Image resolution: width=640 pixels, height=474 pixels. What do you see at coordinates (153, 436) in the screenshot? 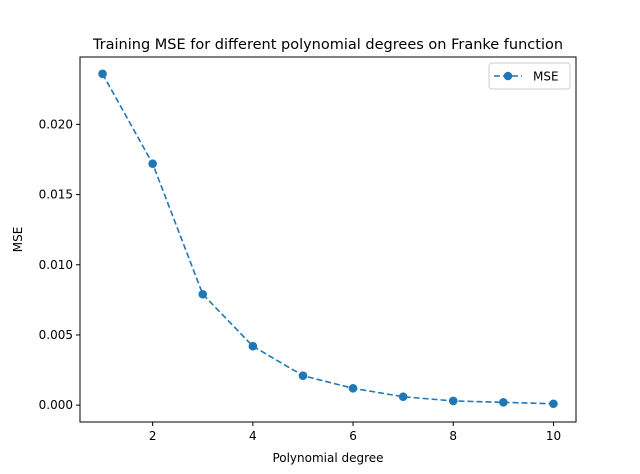
I see `x-tick-label: 2` at bounding box center [153, 436].